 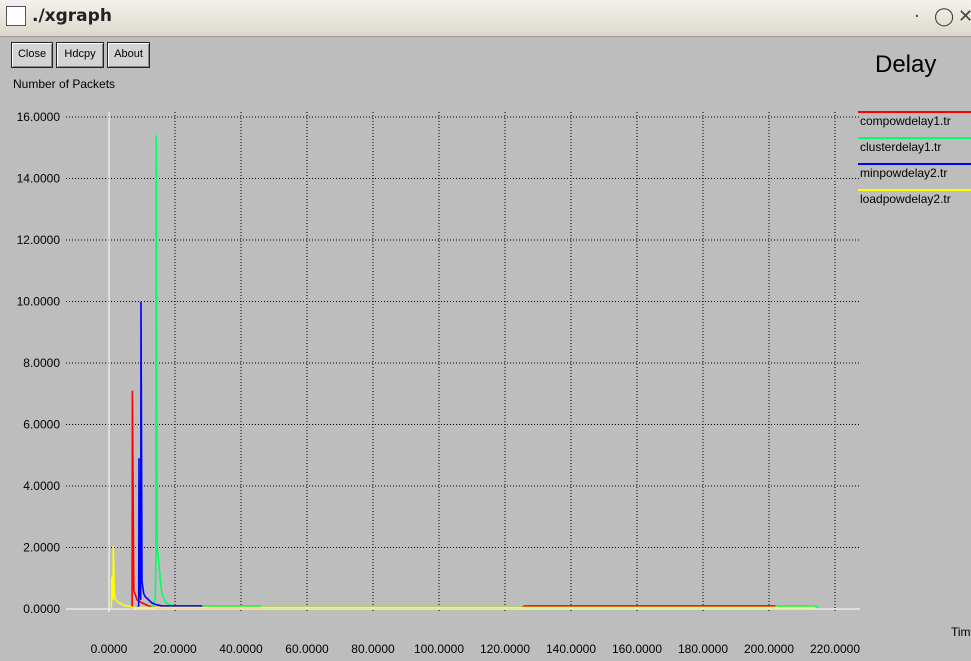 What do you see at coordinates (944, 16) in the screenshot?
I see `maximize-icon: ◯` at bounding box center [944, 16].